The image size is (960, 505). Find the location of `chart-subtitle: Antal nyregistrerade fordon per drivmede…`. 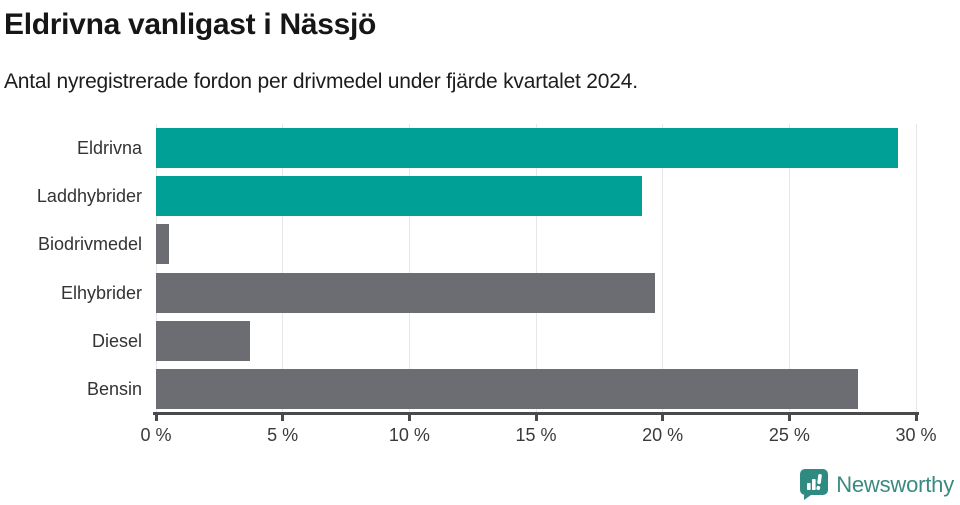

chart-subtitle: Antal nyregistrerade fordon per drivmede… is located at coordinates (321, 81).